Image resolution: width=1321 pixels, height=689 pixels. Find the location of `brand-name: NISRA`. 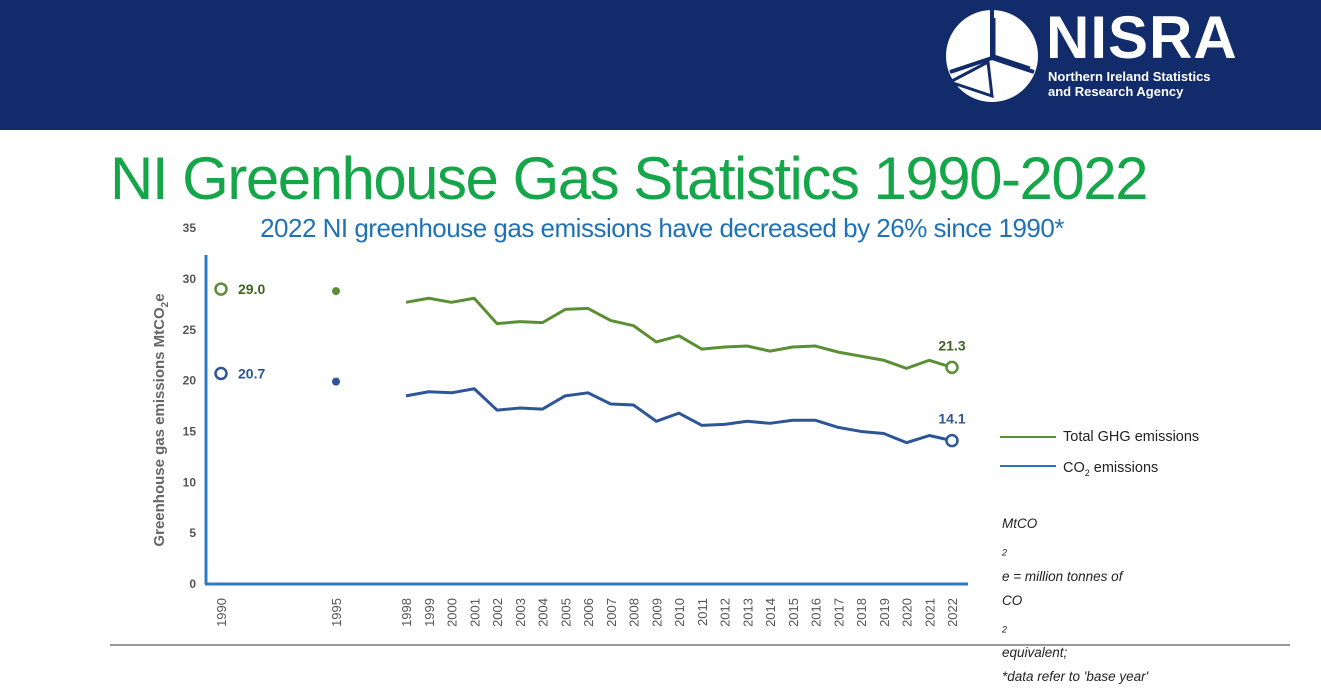

brand-name: NISRA is located at coordinates (1142, 37).